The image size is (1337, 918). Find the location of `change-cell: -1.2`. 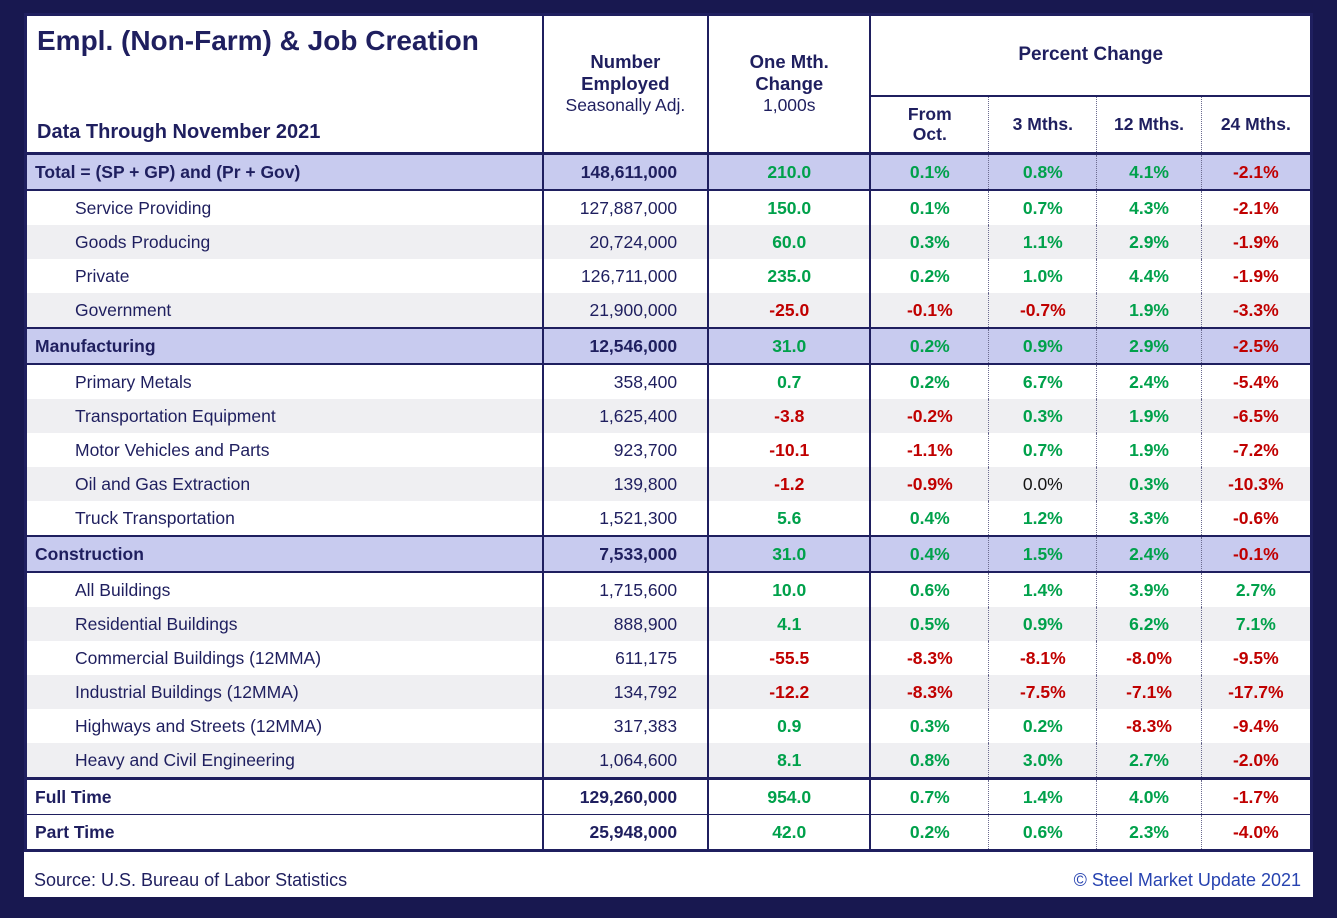

change-cell: -1.2 is located at coordinates (790, 484).